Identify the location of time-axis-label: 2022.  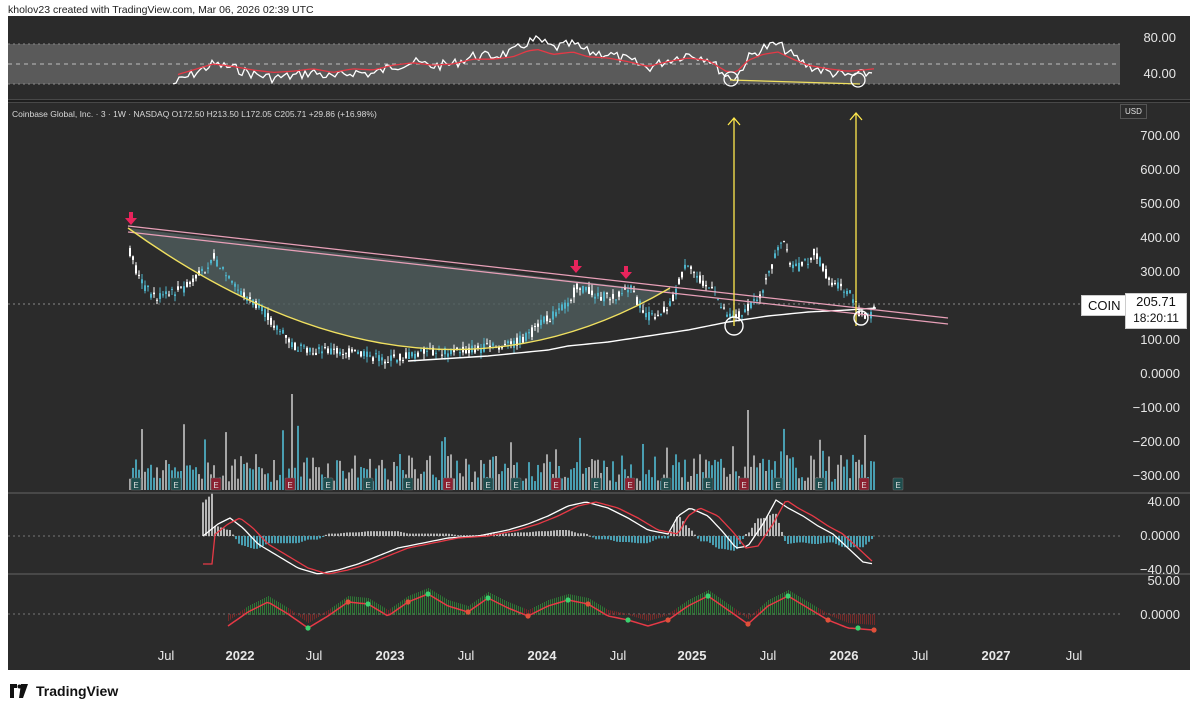
(240, 655).